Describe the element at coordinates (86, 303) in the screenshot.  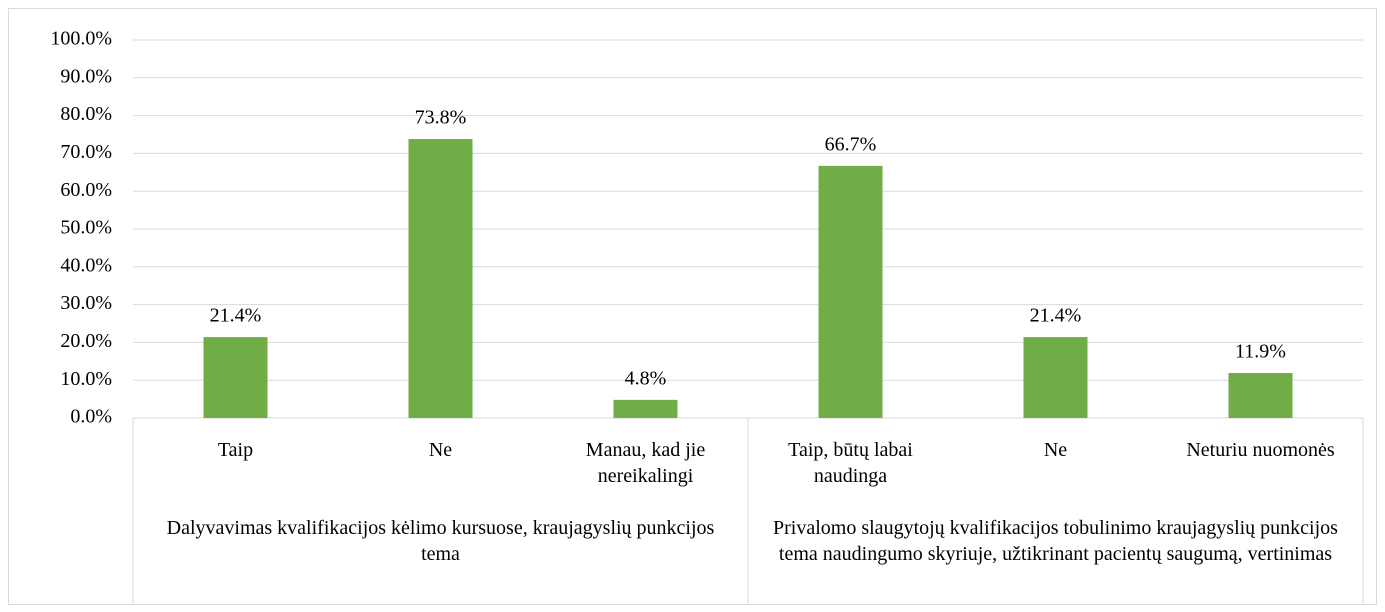
I see `y-tick-label: 30.0%` at that location.